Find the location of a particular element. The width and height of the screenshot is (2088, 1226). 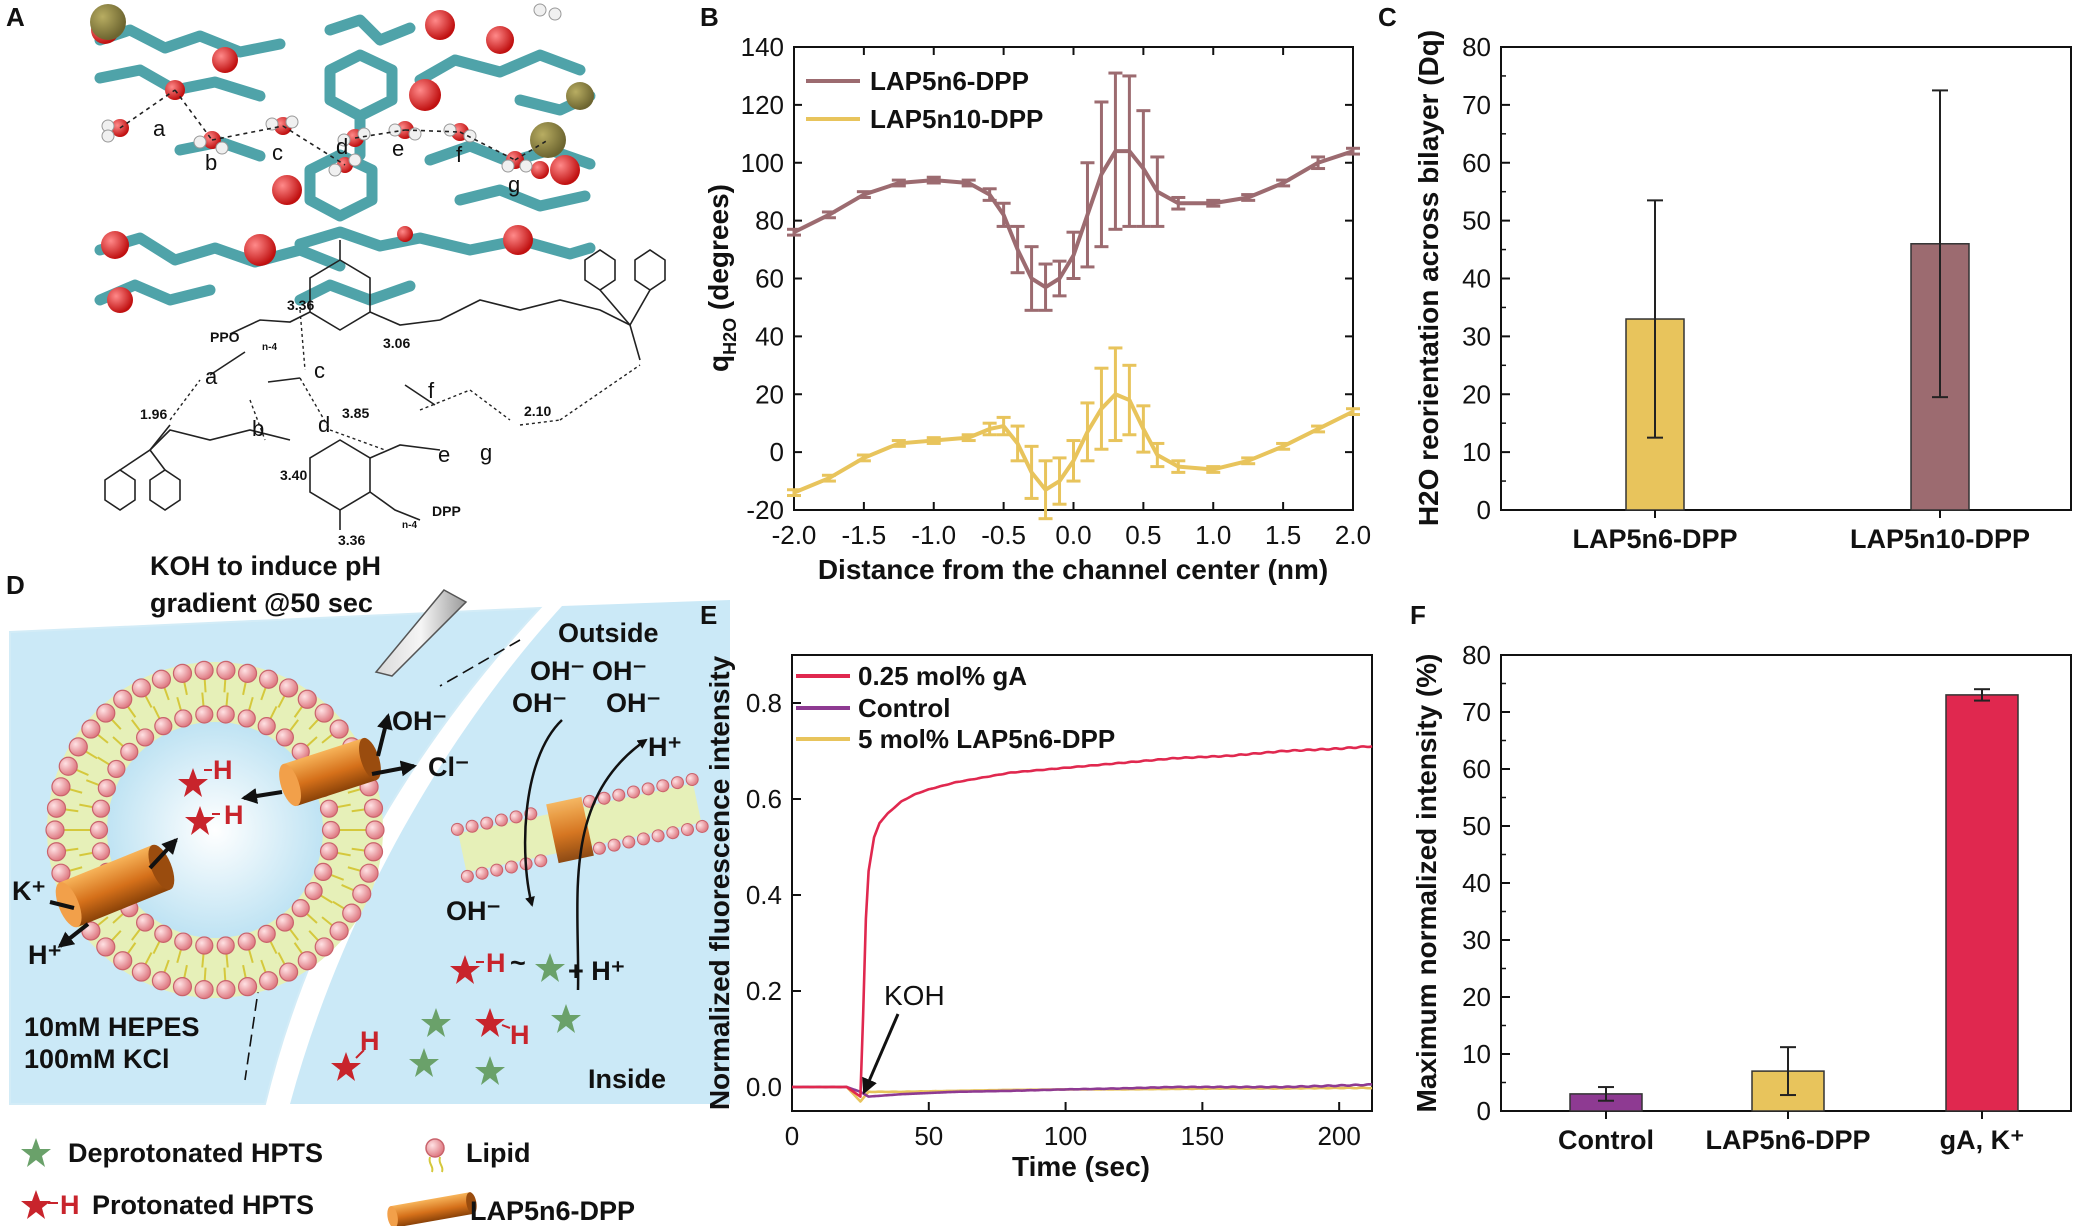

x-tick-label: 150 is located at coordinates (1202, 1136).